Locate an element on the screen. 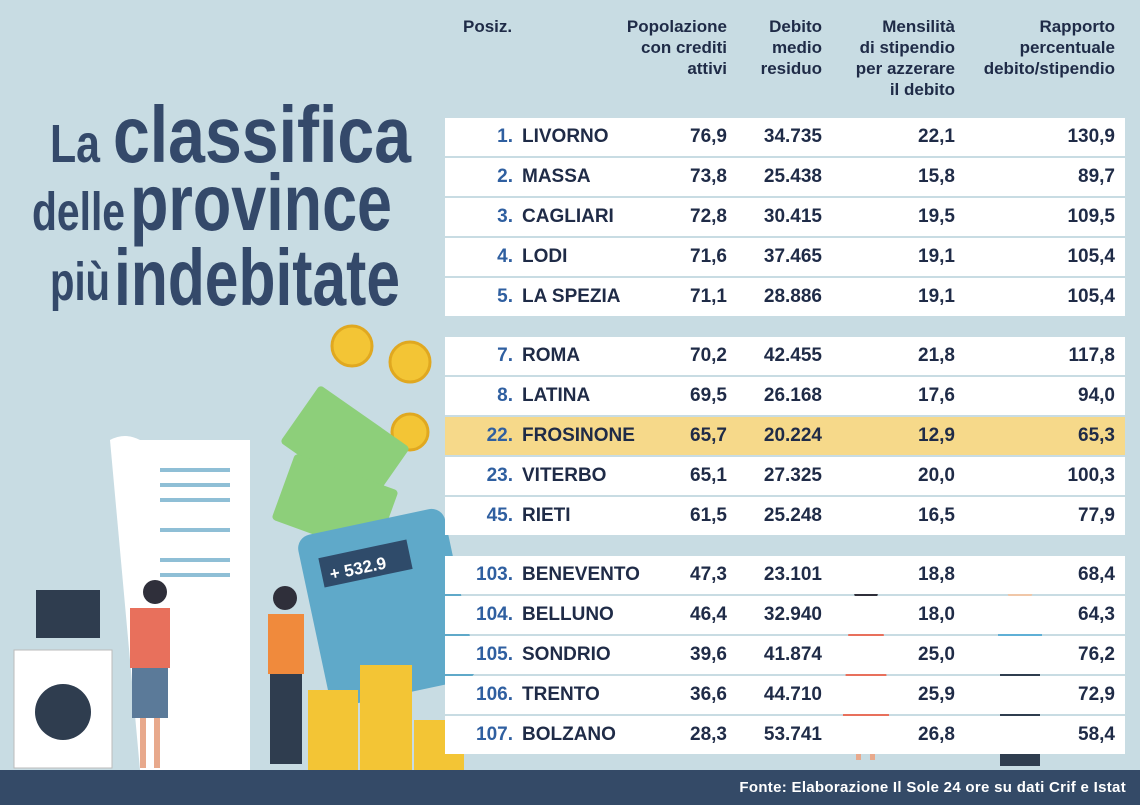 Image resolution: width=1140 pixels, height=805 pixels. table-cell: 18,0 is located at coordinates (936, 614).